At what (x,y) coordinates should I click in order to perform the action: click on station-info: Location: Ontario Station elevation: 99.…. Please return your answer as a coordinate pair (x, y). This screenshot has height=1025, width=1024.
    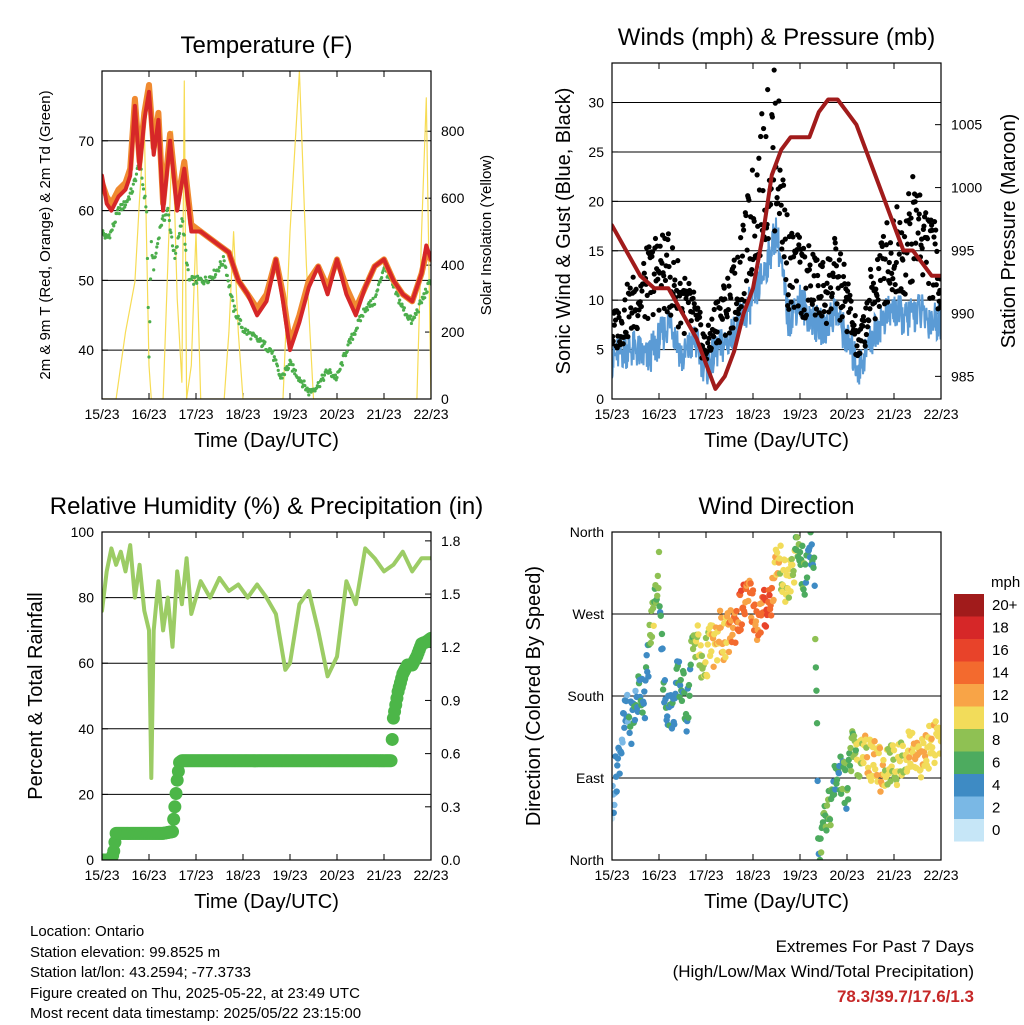
    Looking at the image, I should click on (195, 973).